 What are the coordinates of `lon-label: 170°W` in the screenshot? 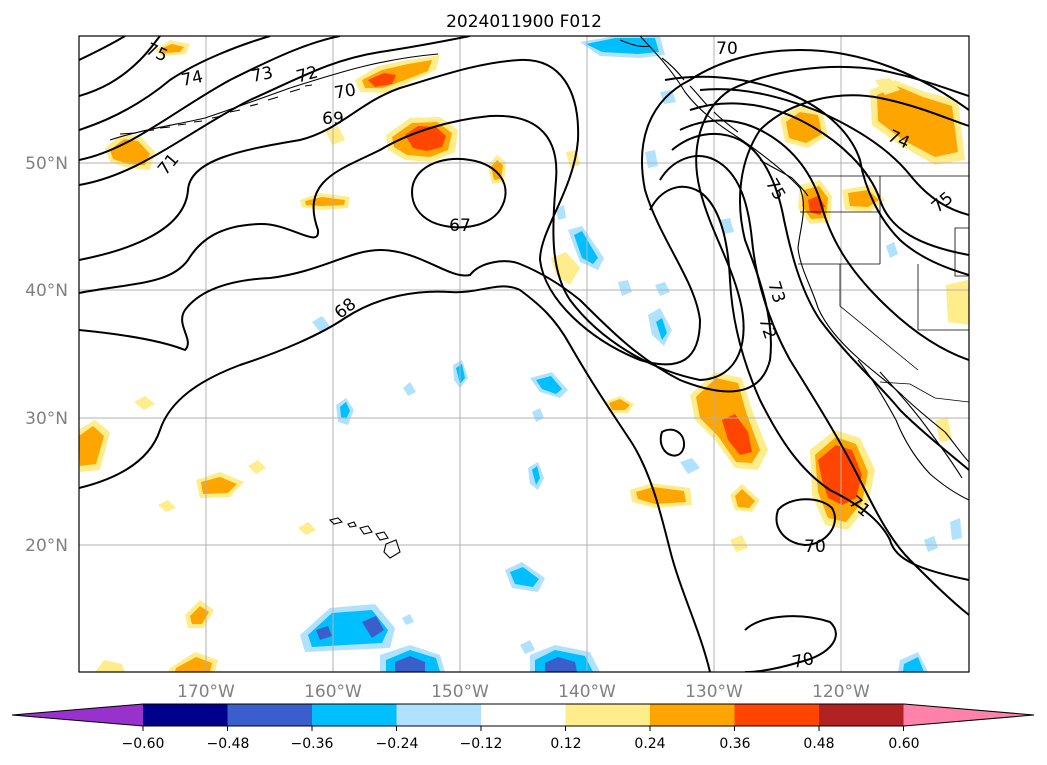 It's located at (206, 692).